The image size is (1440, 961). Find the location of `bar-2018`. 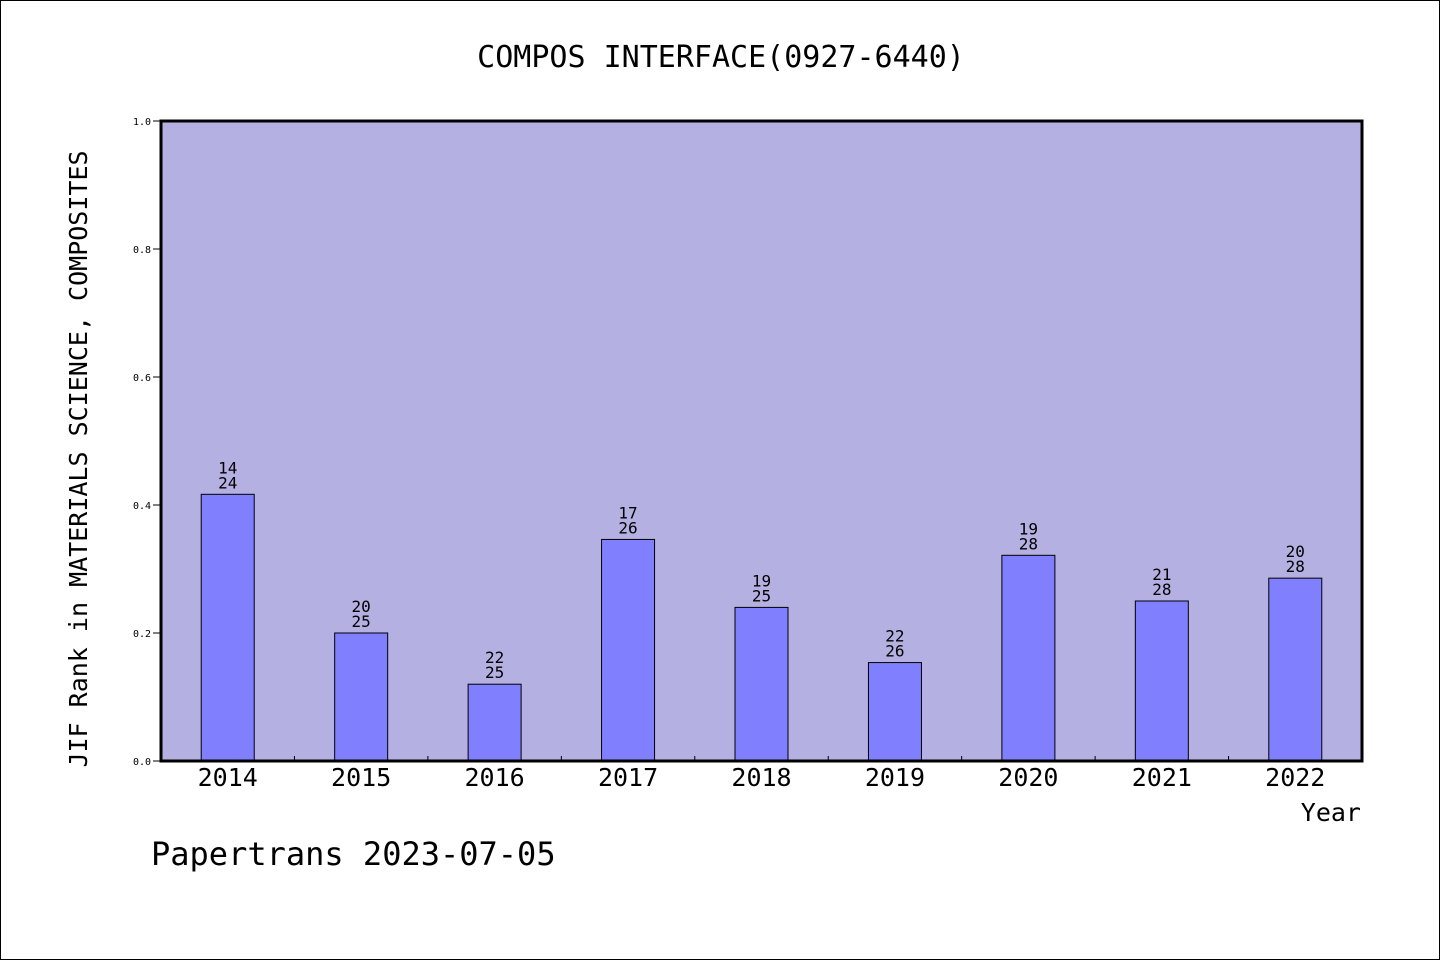

bar-2018 is located at coordinates (761, 684).